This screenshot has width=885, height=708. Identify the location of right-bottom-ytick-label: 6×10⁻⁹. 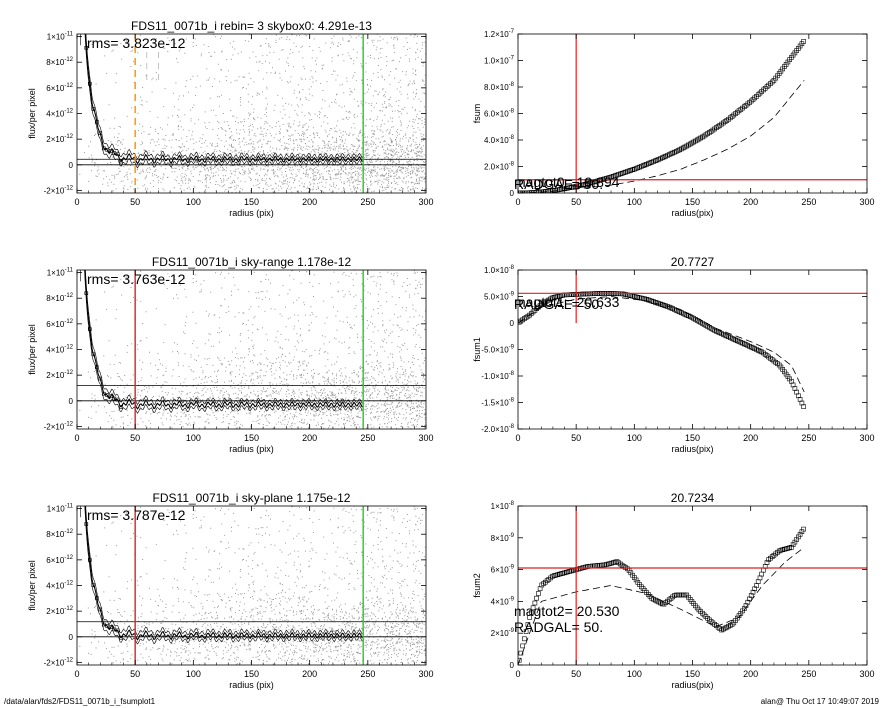
(503, 570).